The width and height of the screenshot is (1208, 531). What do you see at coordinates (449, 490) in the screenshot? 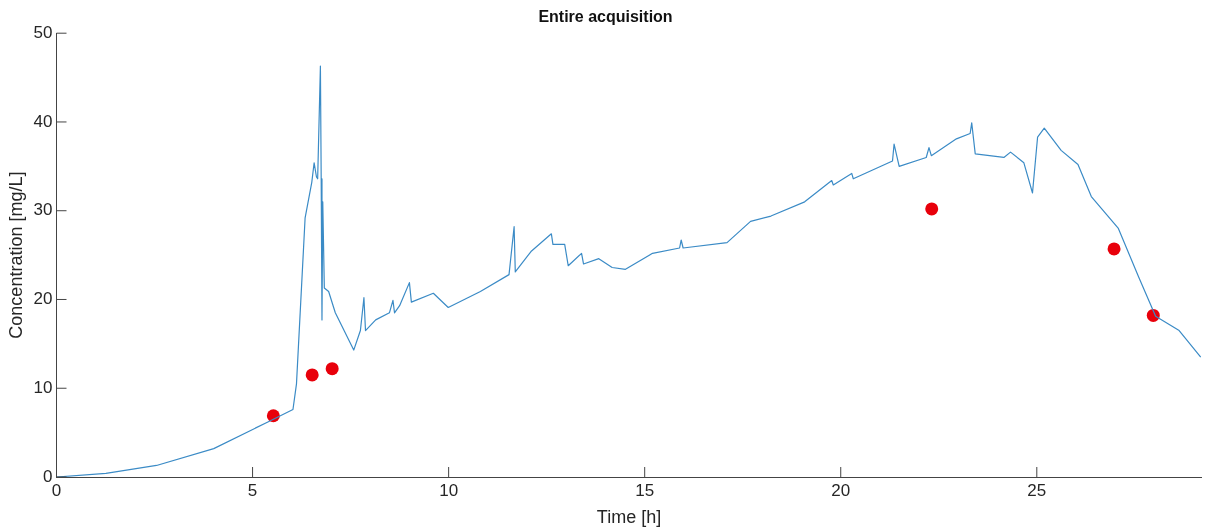
I see `x-tick-label: 10` at bounding box center [449, 490].